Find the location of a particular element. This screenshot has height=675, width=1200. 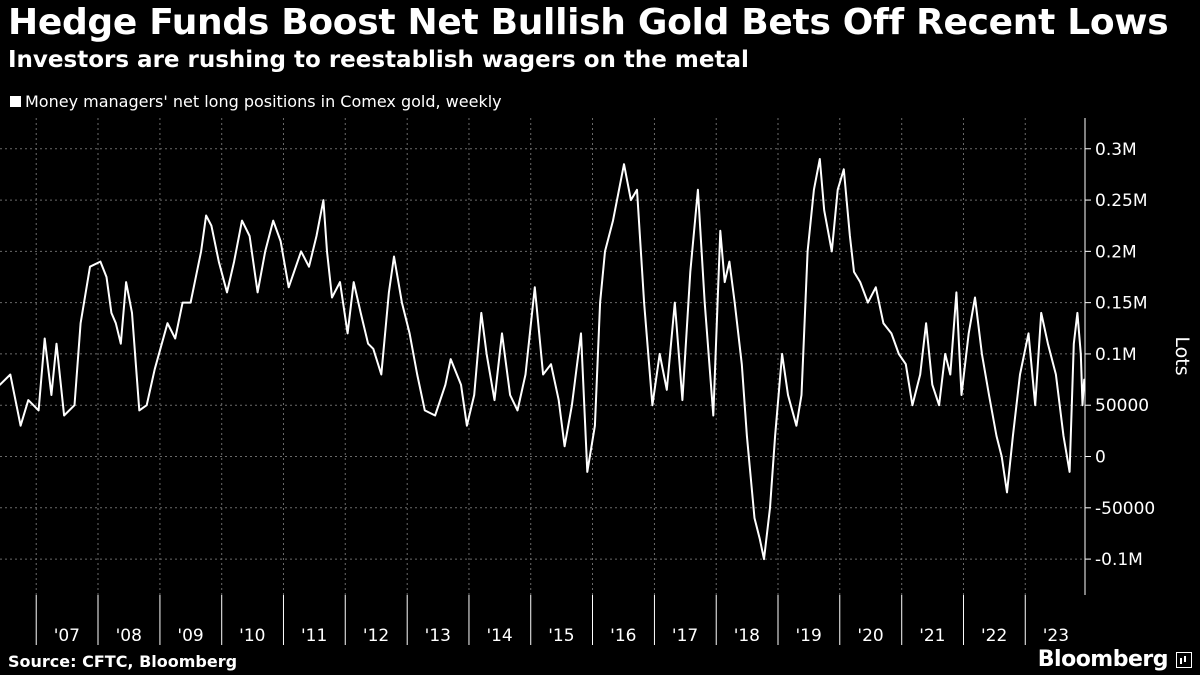

x-tick-label: '19 is located at coordinates (808, 636).